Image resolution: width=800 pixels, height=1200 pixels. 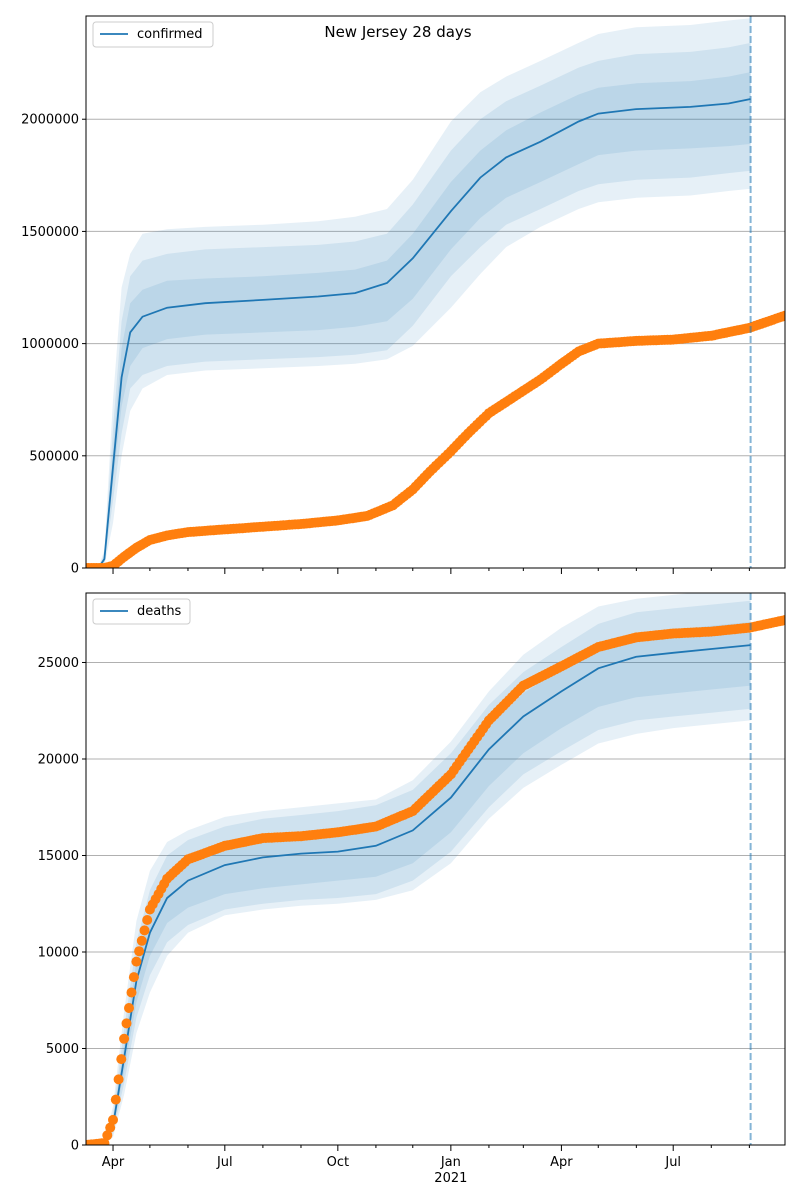 What do you see at coordinates (50, 120) in the screenshot?
I see `y-tick-label: 2000000` at bounding box center [50, 120].